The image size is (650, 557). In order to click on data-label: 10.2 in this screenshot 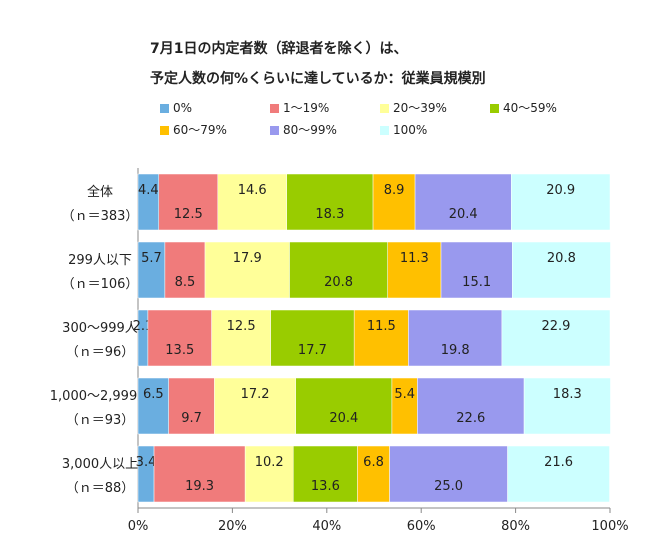, I will do `click(269, 462)`.